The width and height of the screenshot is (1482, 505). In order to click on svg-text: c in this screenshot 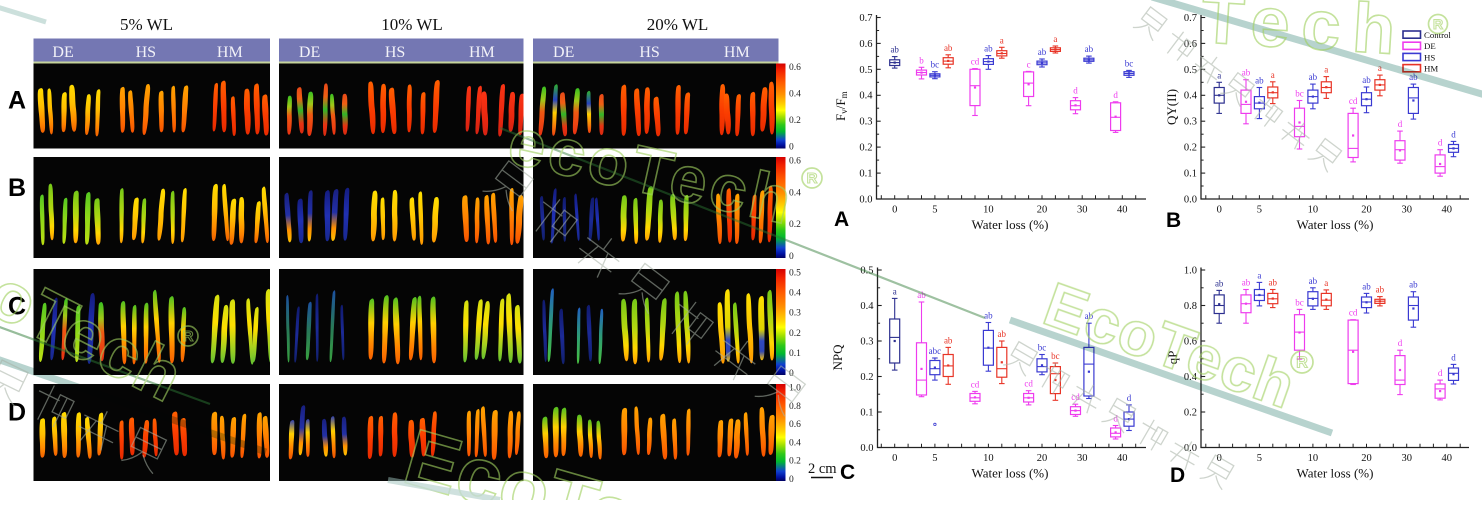, I will do `click(1029, 64)`.